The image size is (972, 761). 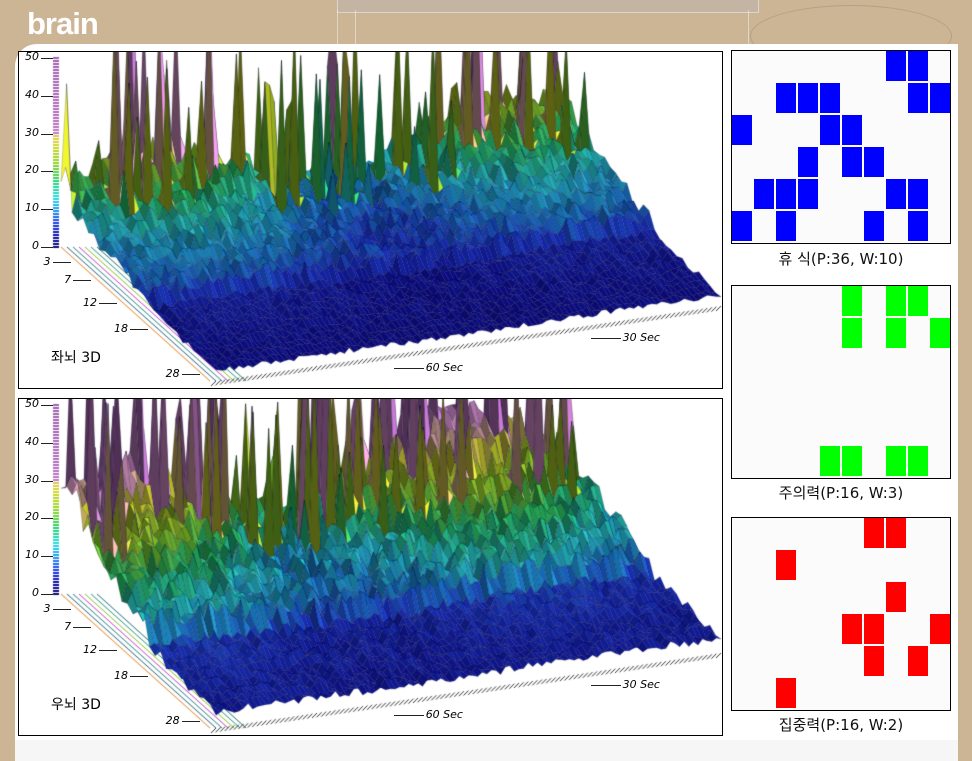 I want to click on chart-label: 우뇌 3D, so click(x=76, y=705).